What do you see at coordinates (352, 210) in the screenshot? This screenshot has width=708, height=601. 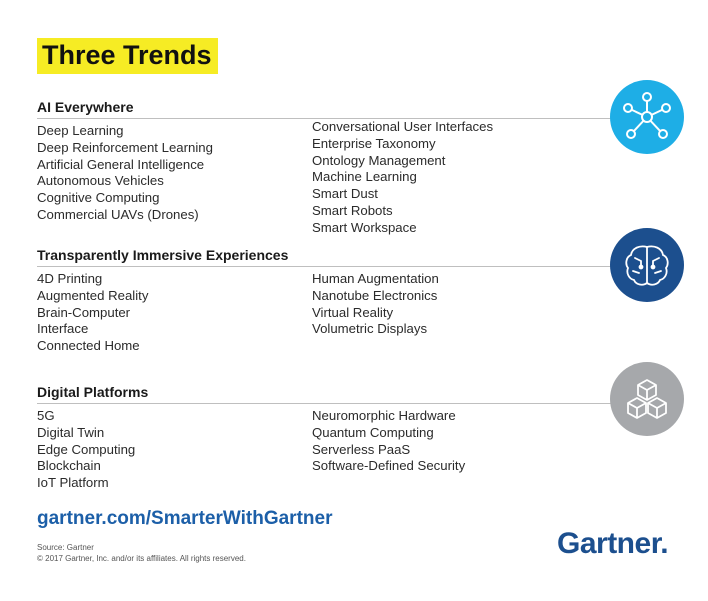 I see `trend-item: Smart Robots` at bounding box center [352, 210].